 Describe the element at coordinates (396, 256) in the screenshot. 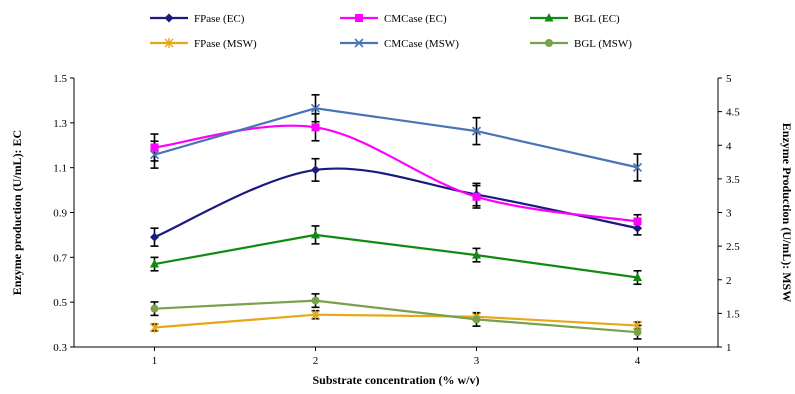

I see `series-line-bgl-ec` at that location.